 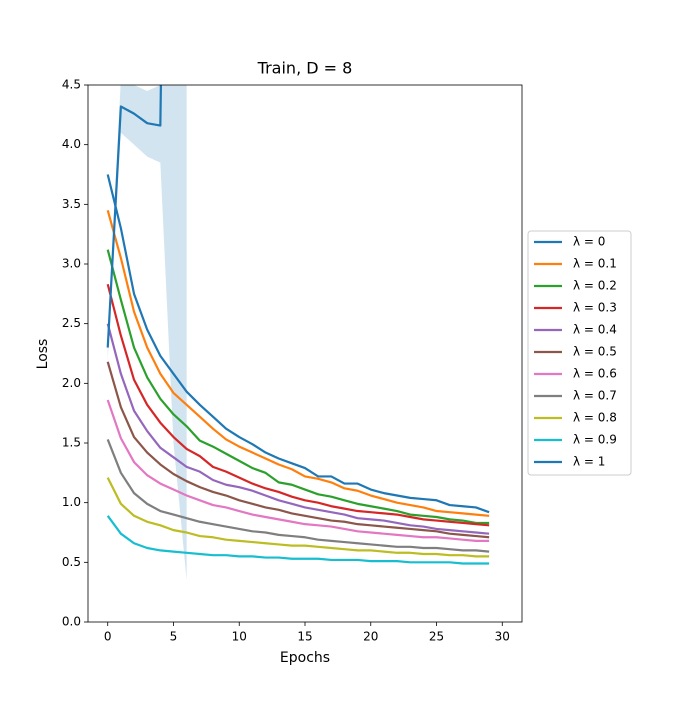 I want to click on y-tick-label: 4.5, so click(x=71, y=85).